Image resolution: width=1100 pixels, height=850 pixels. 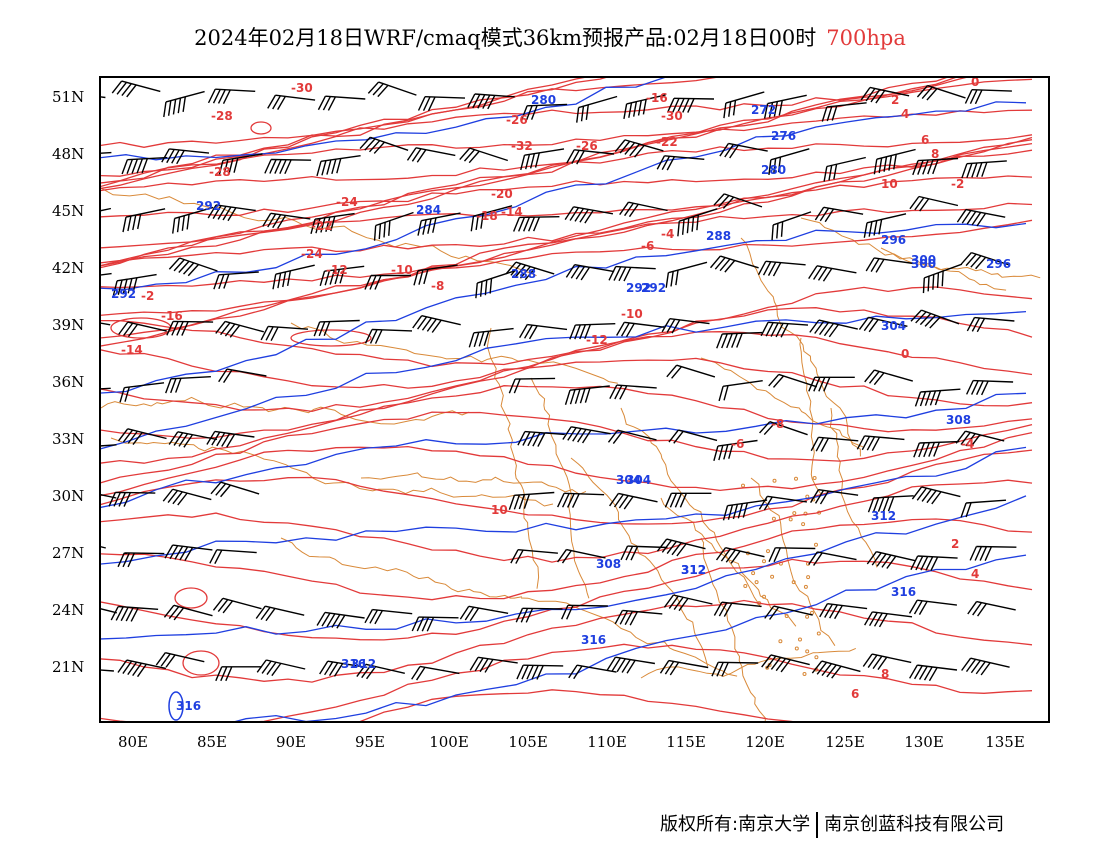 What do you see at coordinates (363, 664) in the screenshot?
I see `geopotential-contour-label: 312` at bounding box center [363, 664].